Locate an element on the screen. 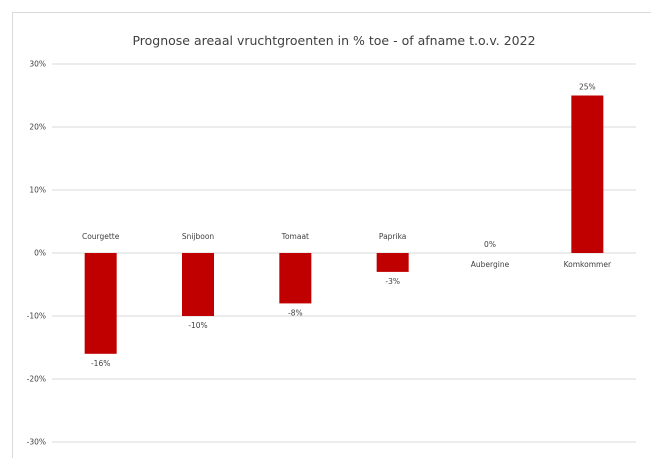 Image resolution: width=651 pixels, height=458 pixels. y-tick-label: 0% is located at coordinates (40, 253).